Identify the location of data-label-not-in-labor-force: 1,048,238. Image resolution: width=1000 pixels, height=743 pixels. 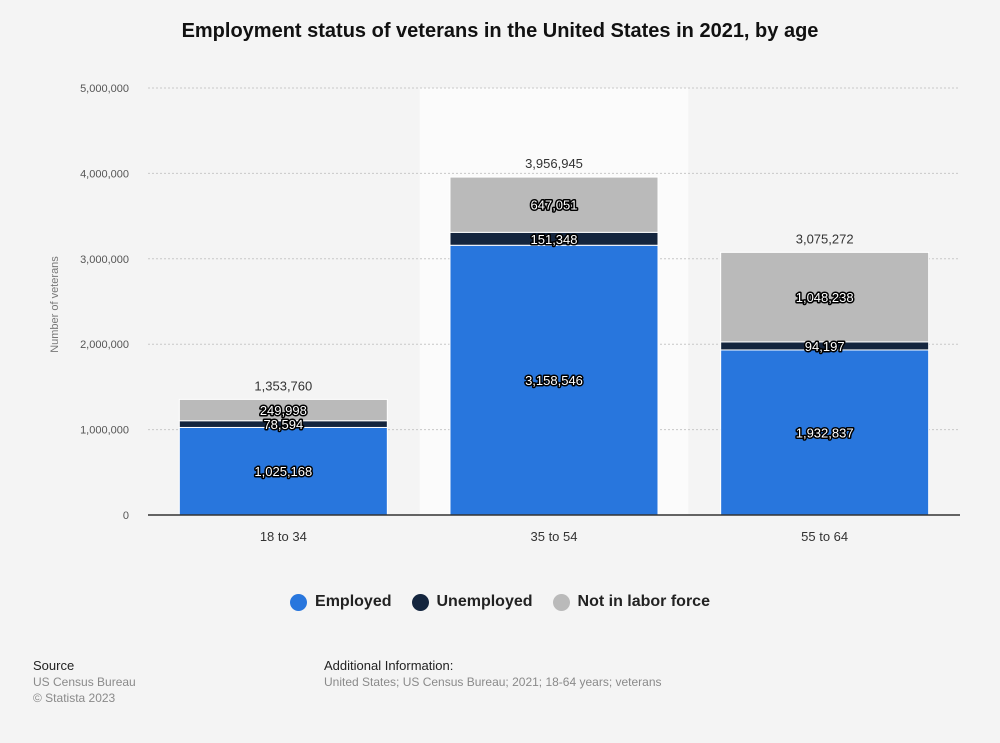
(825, 297).